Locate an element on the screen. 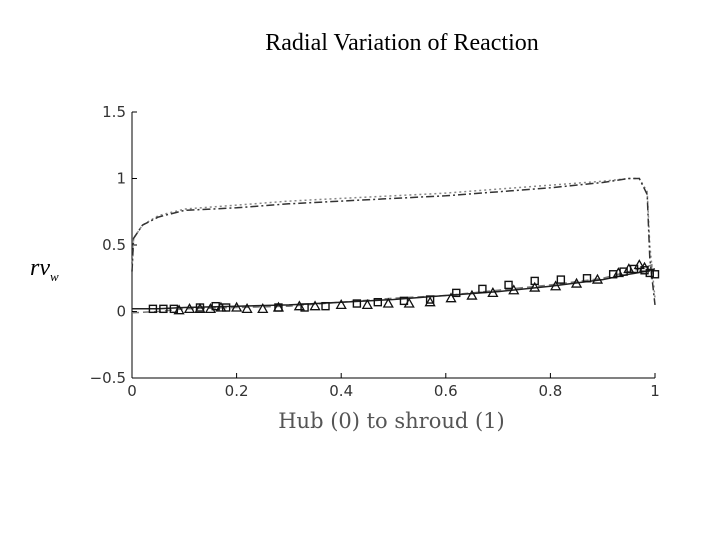  y-tick-label: −0.5 is located at coordinates (108, 378).